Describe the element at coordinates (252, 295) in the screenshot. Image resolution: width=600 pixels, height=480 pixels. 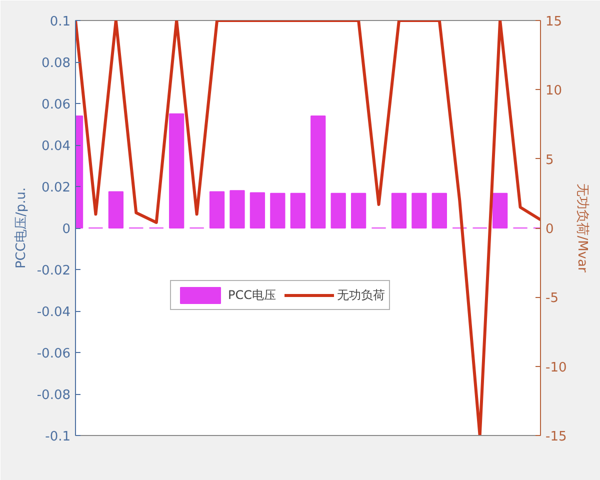
I see `legend-label: PCC电压` at that location.